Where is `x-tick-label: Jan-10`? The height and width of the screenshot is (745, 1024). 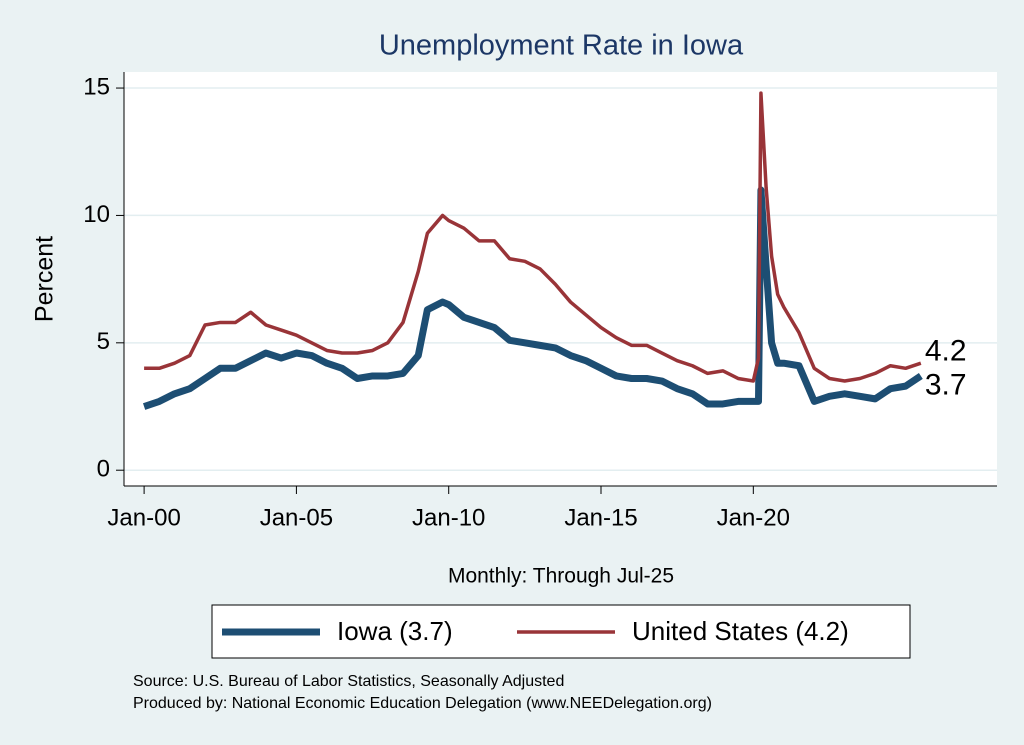 x-tick-label: Jan-10 is located at coordinates (448, 517).